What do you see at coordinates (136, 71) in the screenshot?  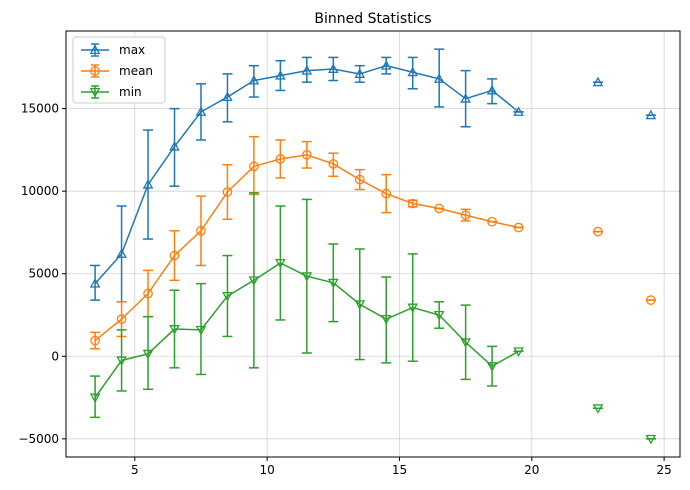 I see `legend-label: mean` at bounding box center [136, 71].